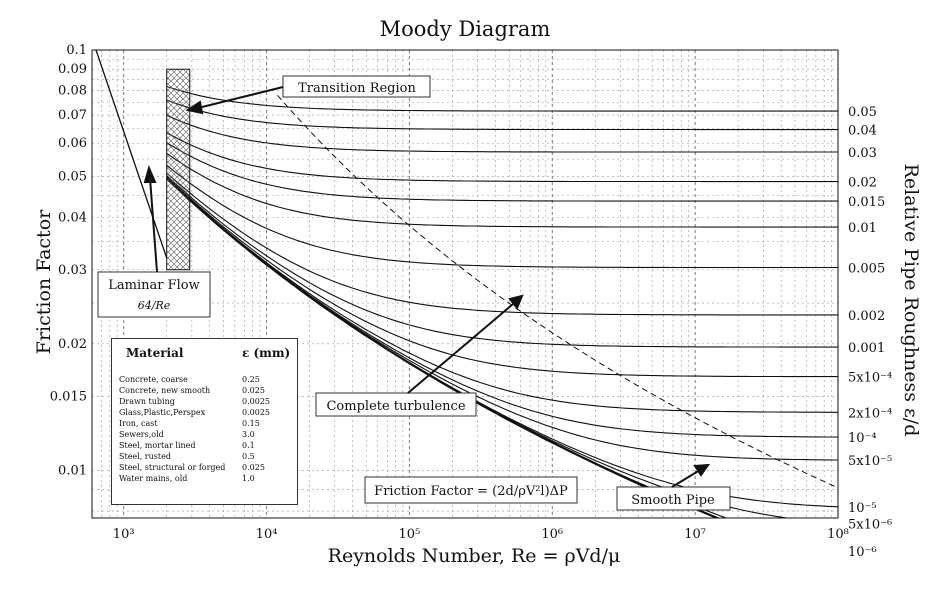 The height and width of the screenshot is (591, 945). Describe the element at coordinates (205, 445) in the screenshot. I see `material-row: Steel, mortar lined 0.1` at that location.